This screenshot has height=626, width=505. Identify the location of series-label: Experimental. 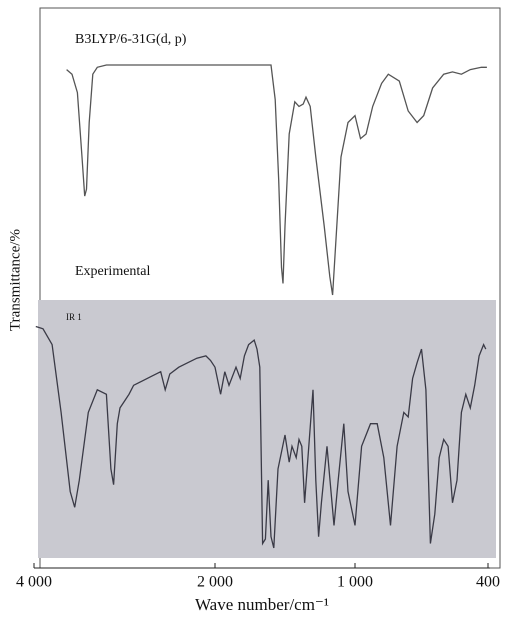
(113, 271).